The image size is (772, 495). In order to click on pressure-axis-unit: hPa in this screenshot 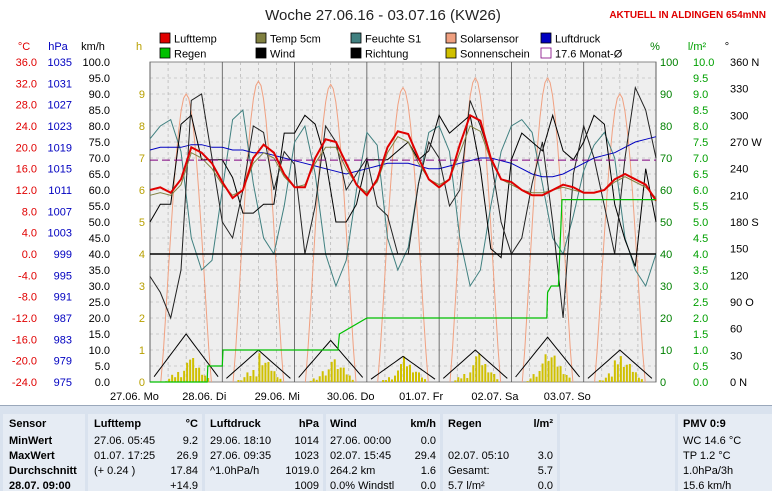, I will do `click(58, 47)`.